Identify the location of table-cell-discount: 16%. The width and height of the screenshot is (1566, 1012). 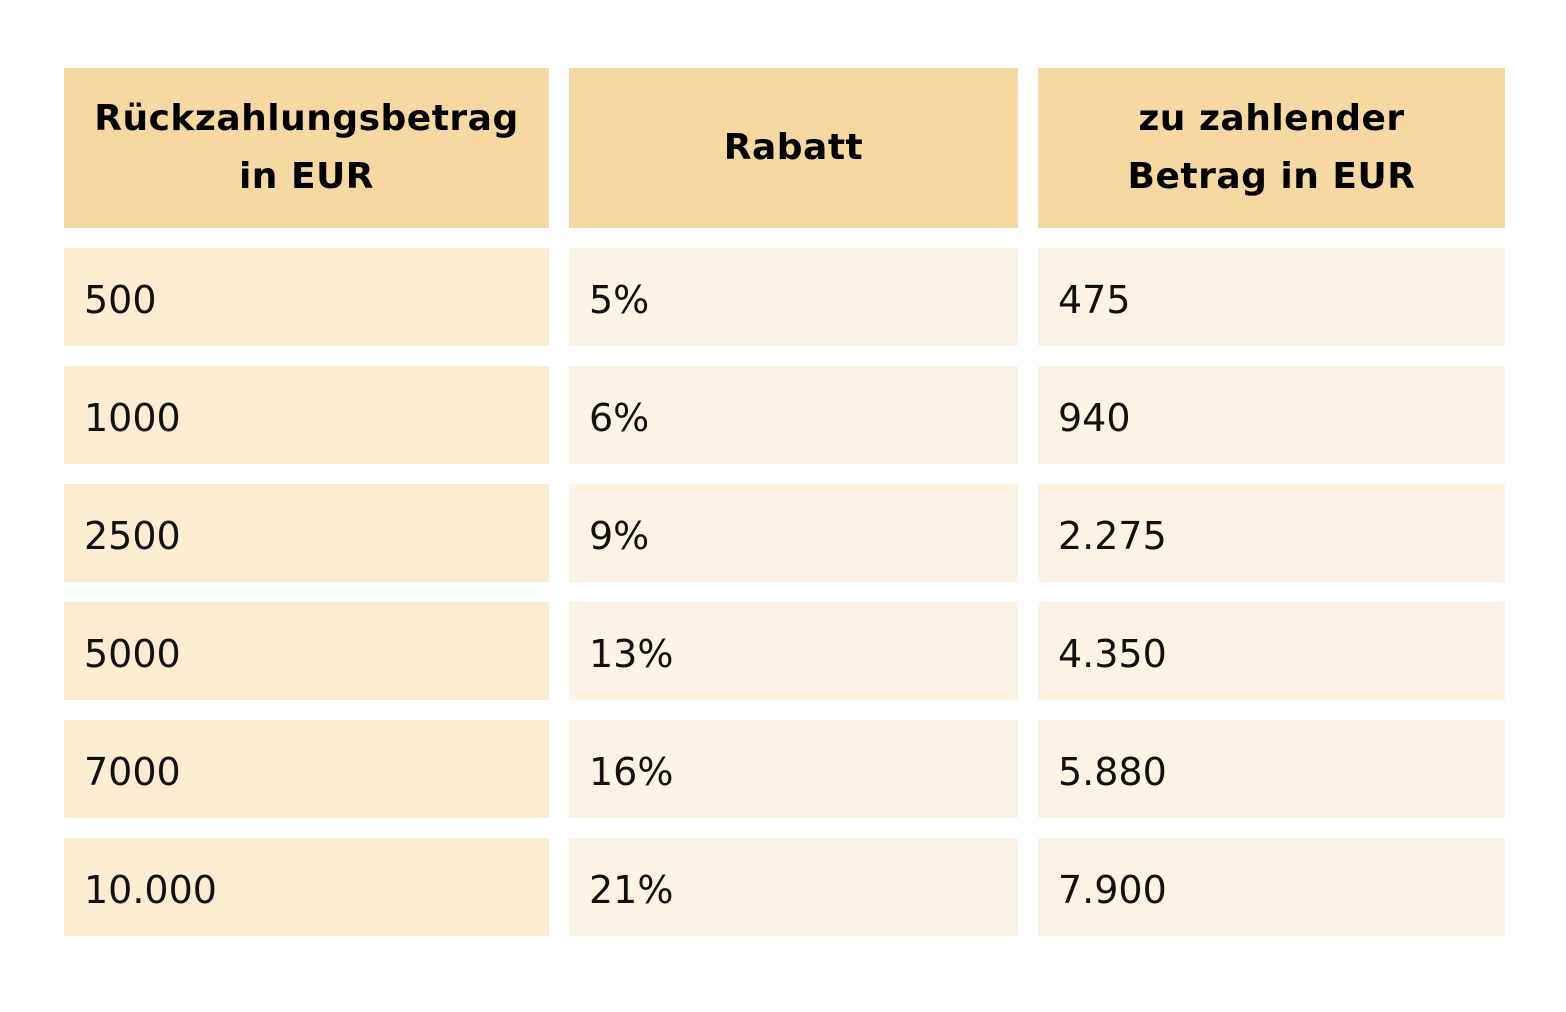
(793, 769).